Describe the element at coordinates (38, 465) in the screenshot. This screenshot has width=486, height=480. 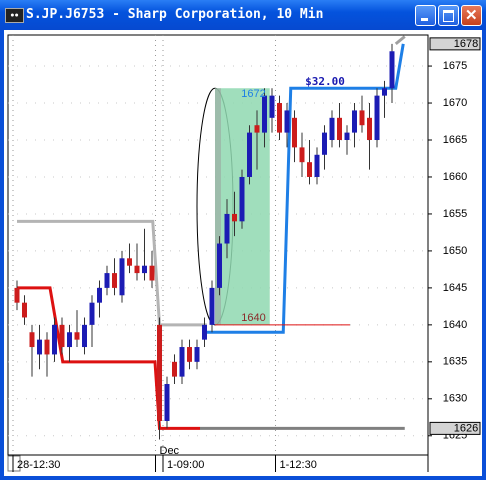
I see `x-tick-label: 28-12:30` at that location.